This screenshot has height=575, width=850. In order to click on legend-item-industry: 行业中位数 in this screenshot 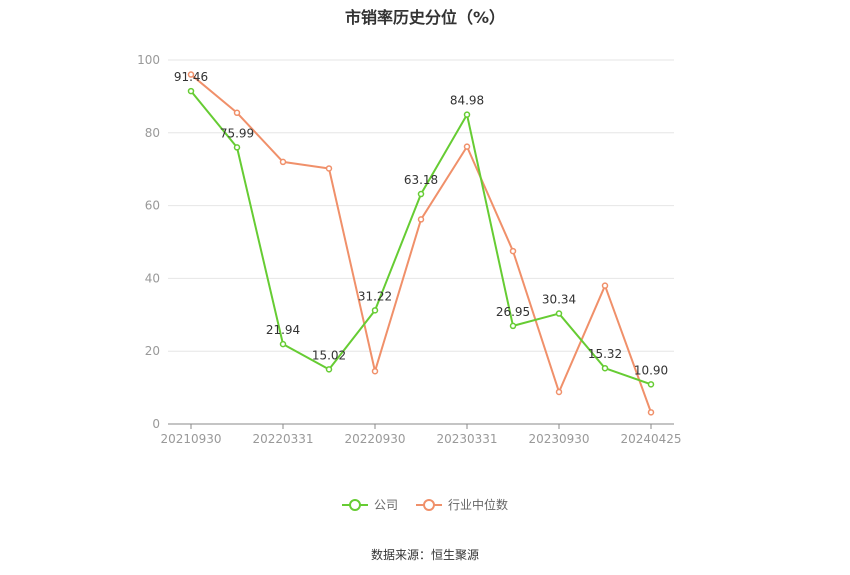, I will do `click(462, 504)`.